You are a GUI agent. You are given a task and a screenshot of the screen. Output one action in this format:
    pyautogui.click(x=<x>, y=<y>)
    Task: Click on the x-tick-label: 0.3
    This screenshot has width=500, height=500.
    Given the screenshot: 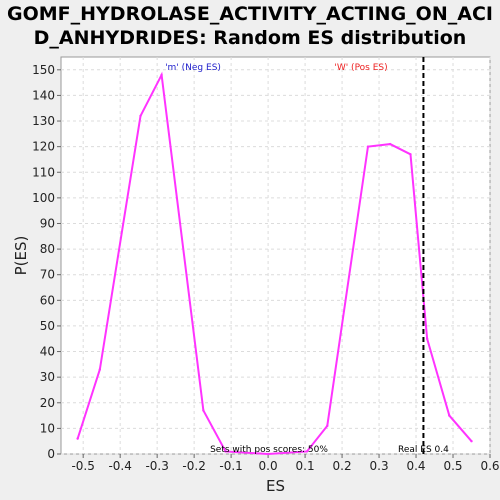 What is the action you would take?
    pyautogui.click(x=379, y=466)
    